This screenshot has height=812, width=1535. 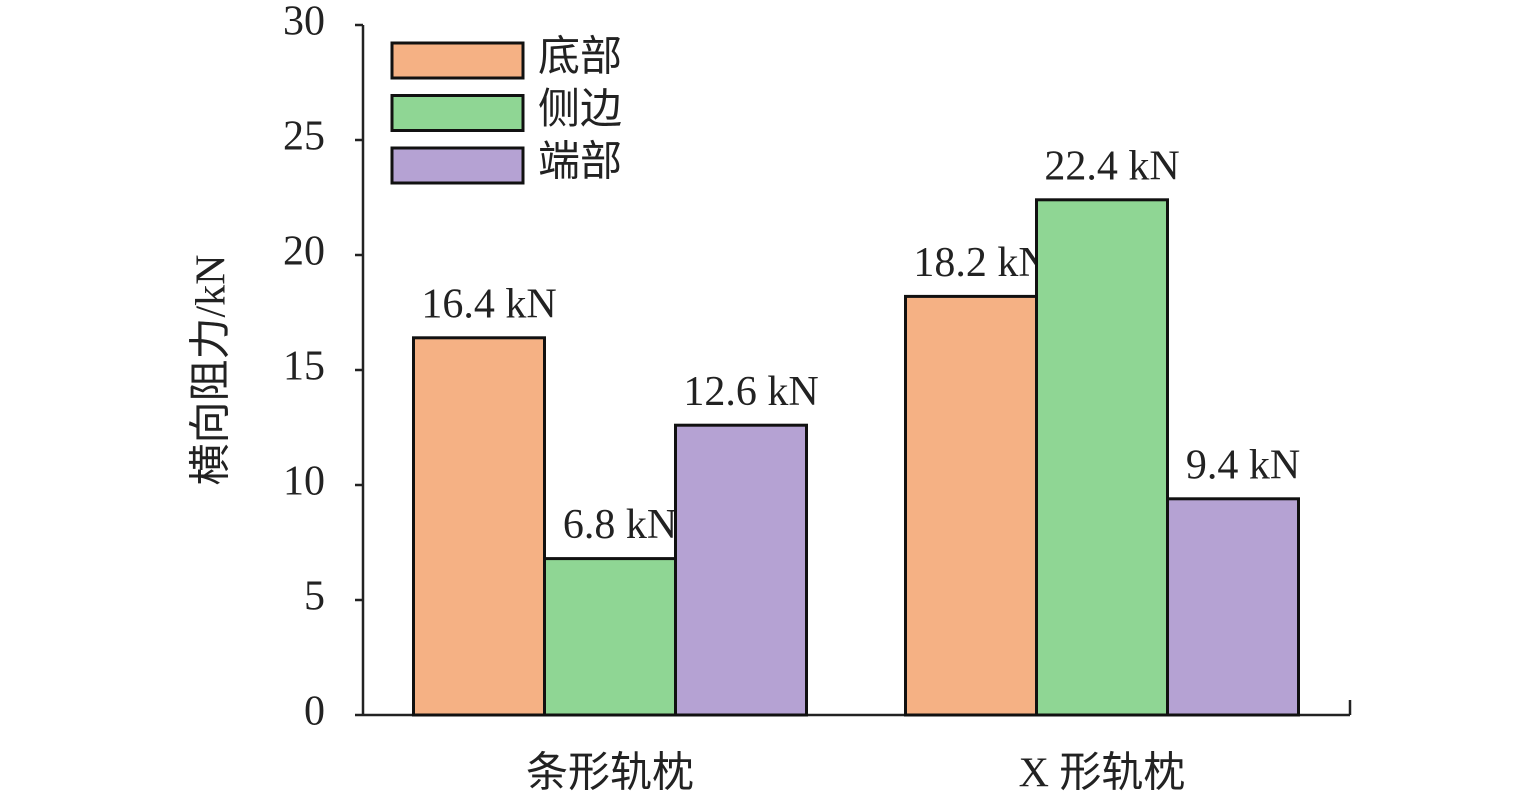 What do you see at coordinates (304, 367) in the screenshot?
I see `y-tick-label: 15` at bounding box center [304, 367].